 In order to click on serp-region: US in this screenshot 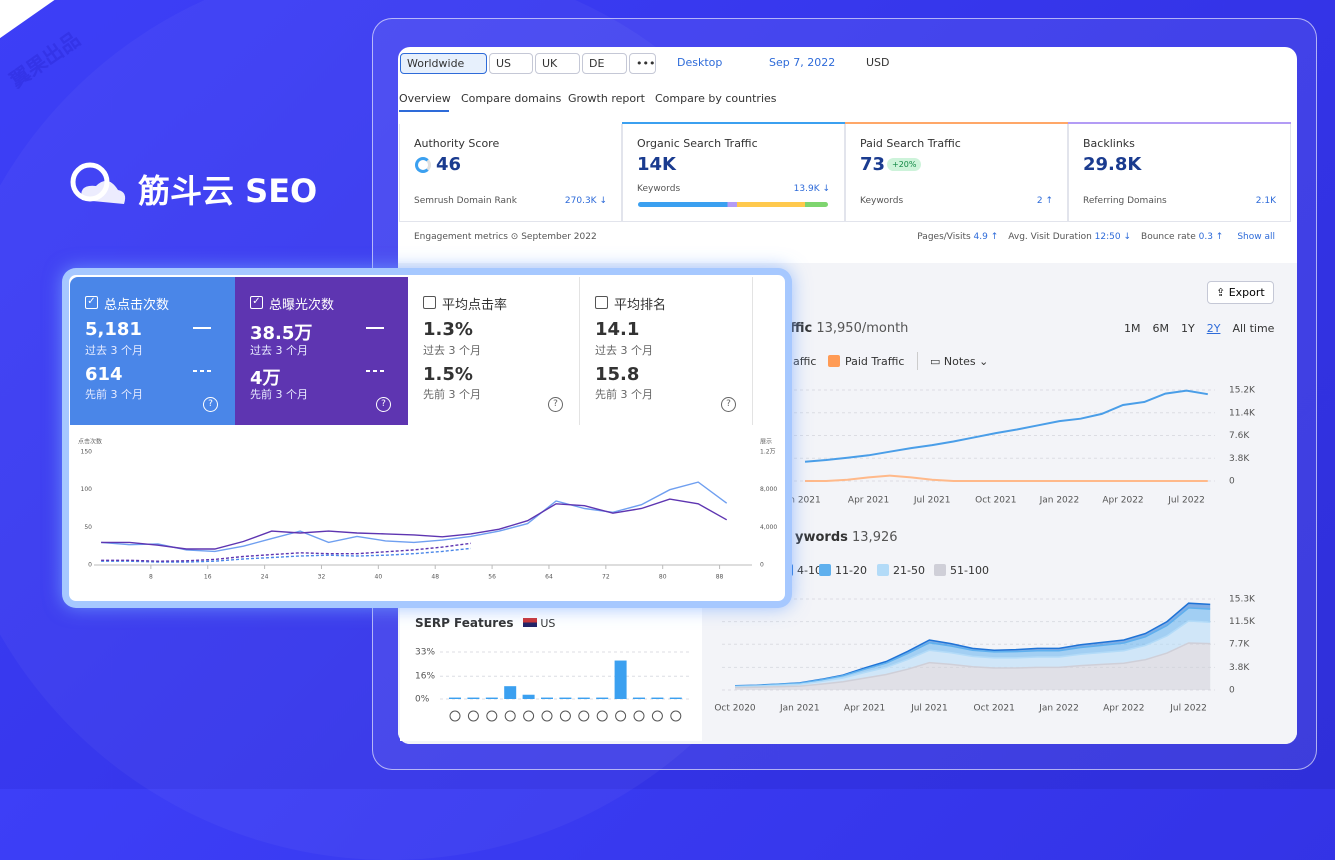, I will do `click(548, 623)`.